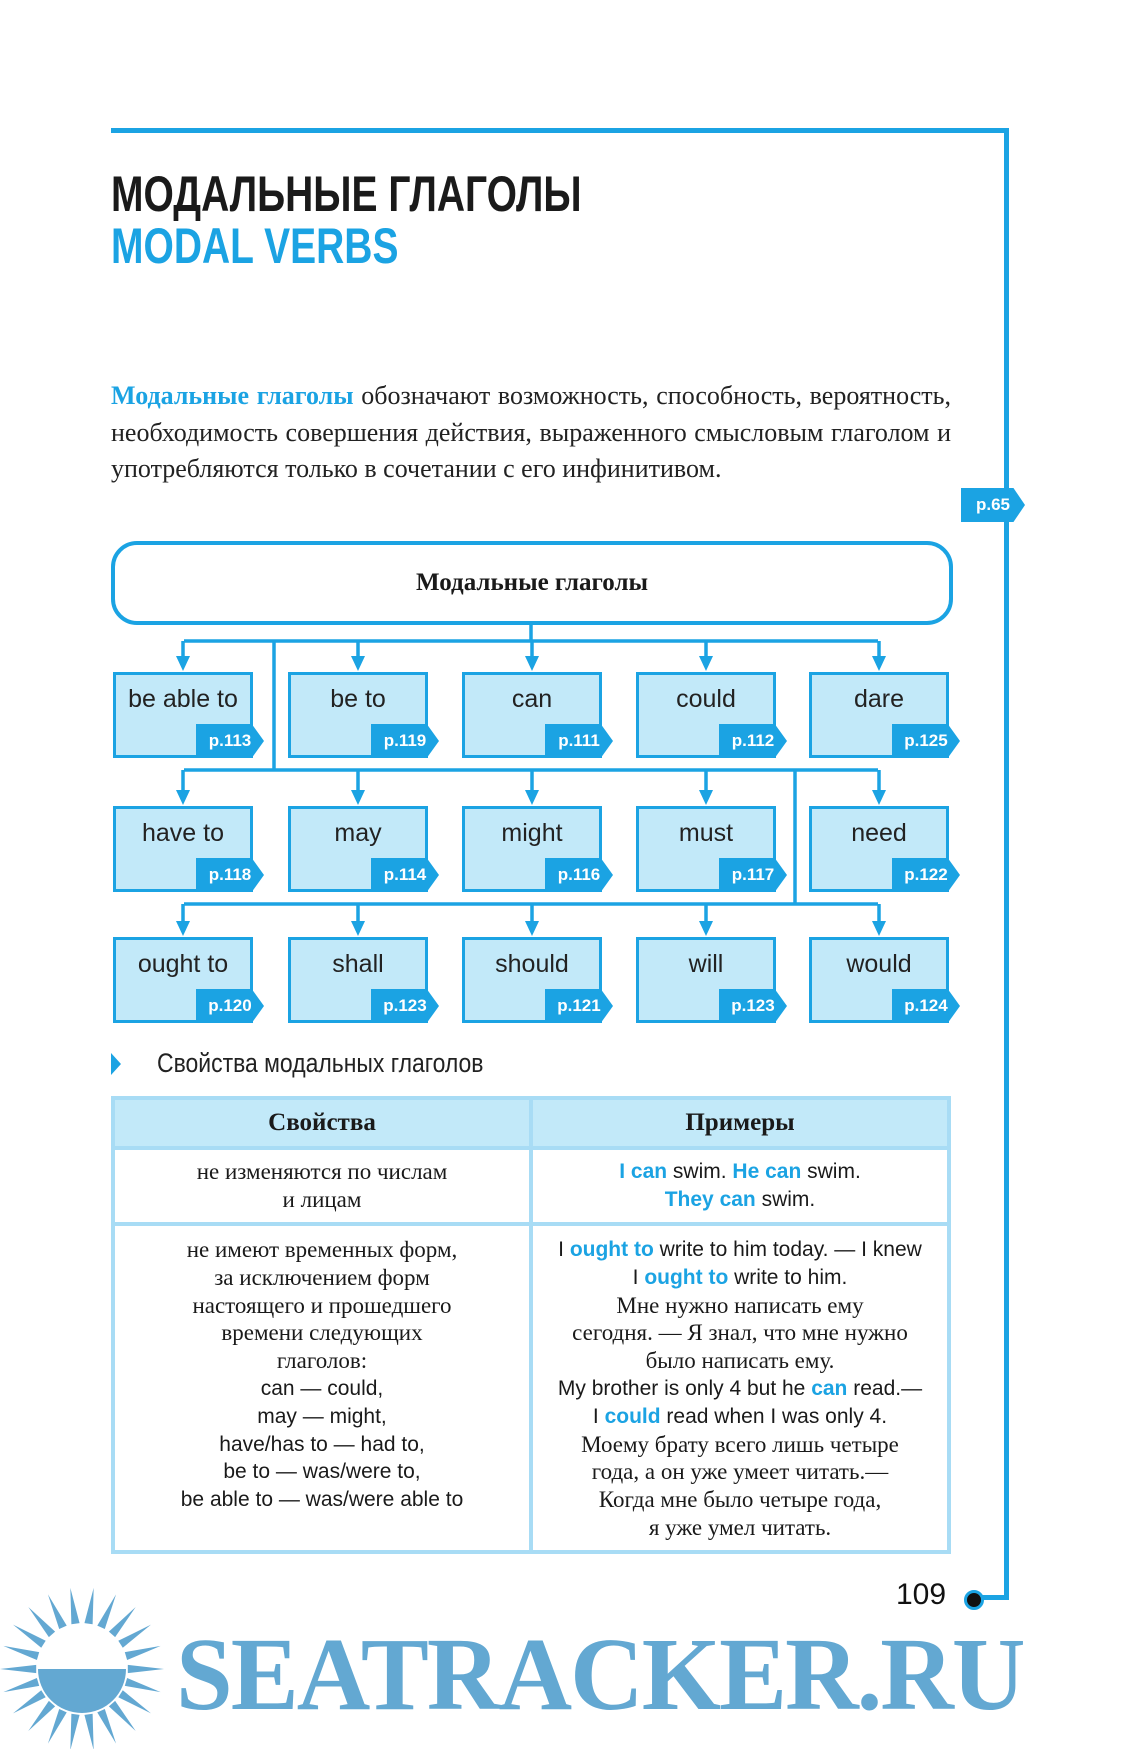 The height and width of the screenshot is (1749, 1126). I want to click on page-ref-tag: p.122, so click(926, 875).